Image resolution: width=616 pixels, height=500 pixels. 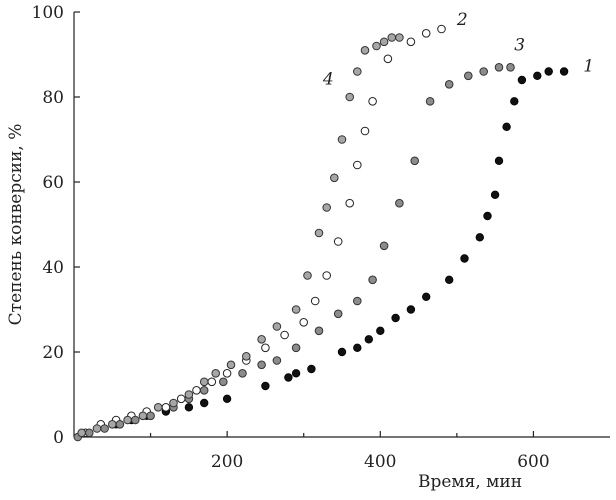 I want to click on y-tick-label: 20, so click(x=53, y=353).